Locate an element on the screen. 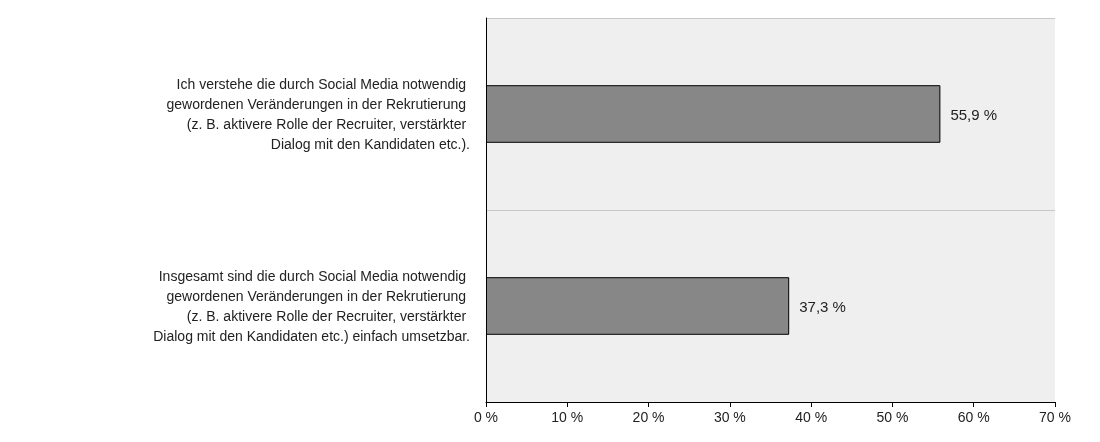  x-tick-label: 40 % is located at coordinates (811, 417).